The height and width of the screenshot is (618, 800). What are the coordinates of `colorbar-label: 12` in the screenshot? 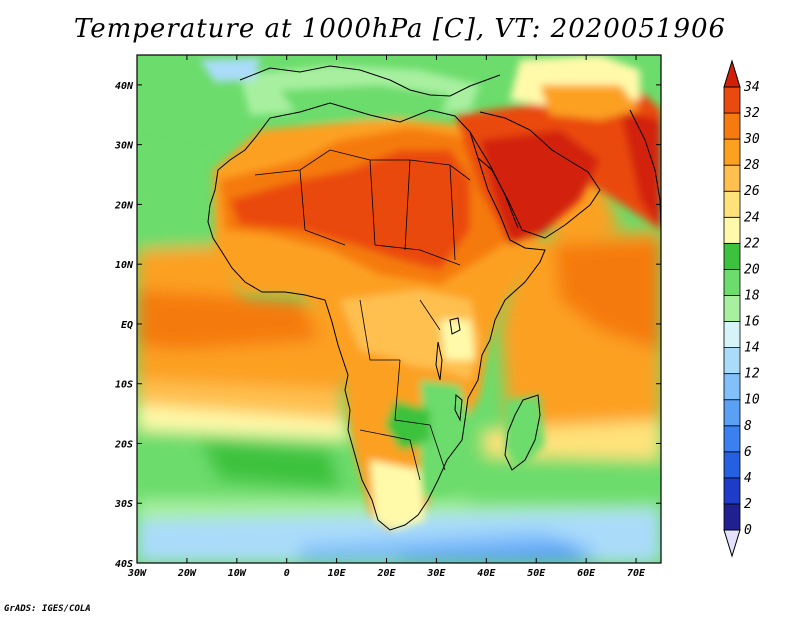 It's located at (752, 374).